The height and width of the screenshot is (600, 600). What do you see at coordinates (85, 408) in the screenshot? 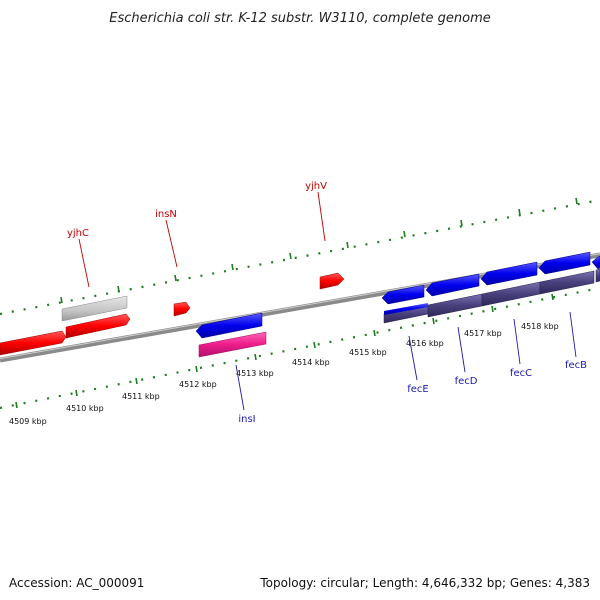
I see `tick-label: 4510 kbp` at bounding box center [85, 408].